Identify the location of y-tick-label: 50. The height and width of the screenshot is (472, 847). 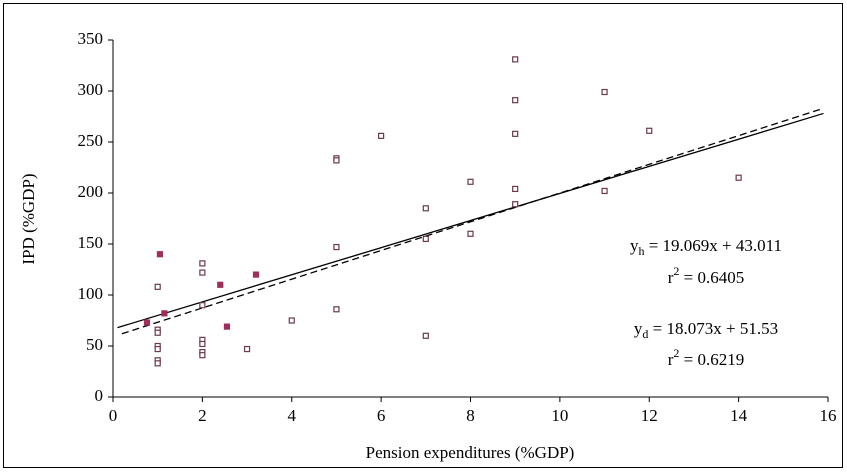
(94, 344).